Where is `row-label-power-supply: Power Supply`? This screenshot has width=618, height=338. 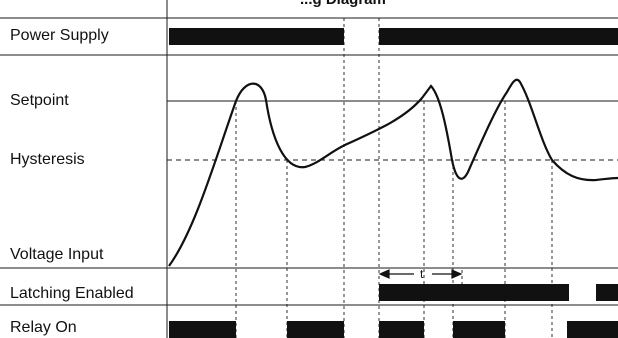
row-label-power-supply: Power Supply is located at coordinates (59, 35).